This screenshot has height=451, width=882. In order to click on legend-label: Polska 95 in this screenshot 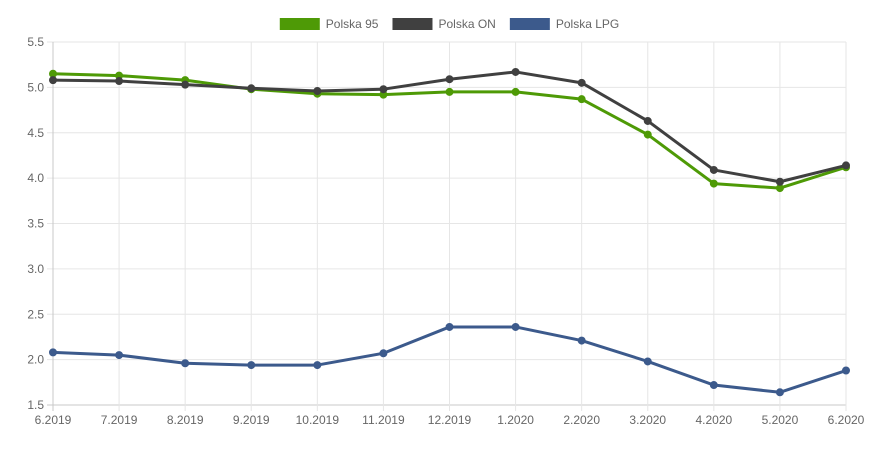, I will do `click(352, 24)`.